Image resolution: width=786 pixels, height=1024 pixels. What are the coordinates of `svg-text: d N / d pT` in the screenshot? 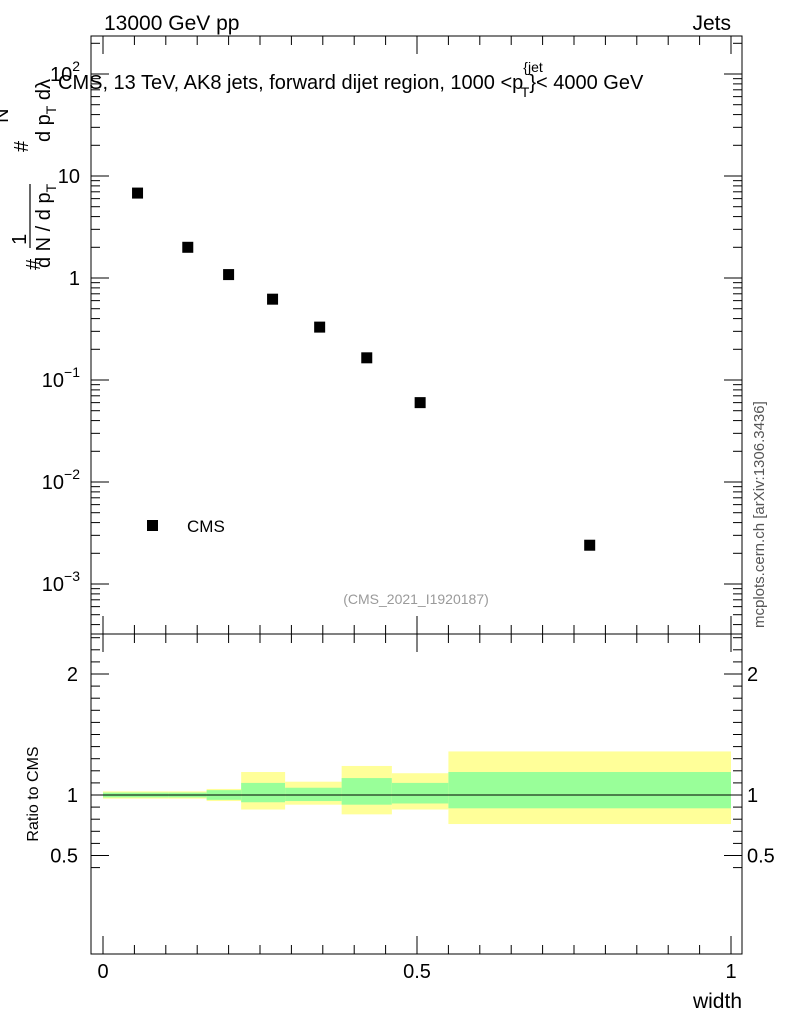 It's located at (46, 225).